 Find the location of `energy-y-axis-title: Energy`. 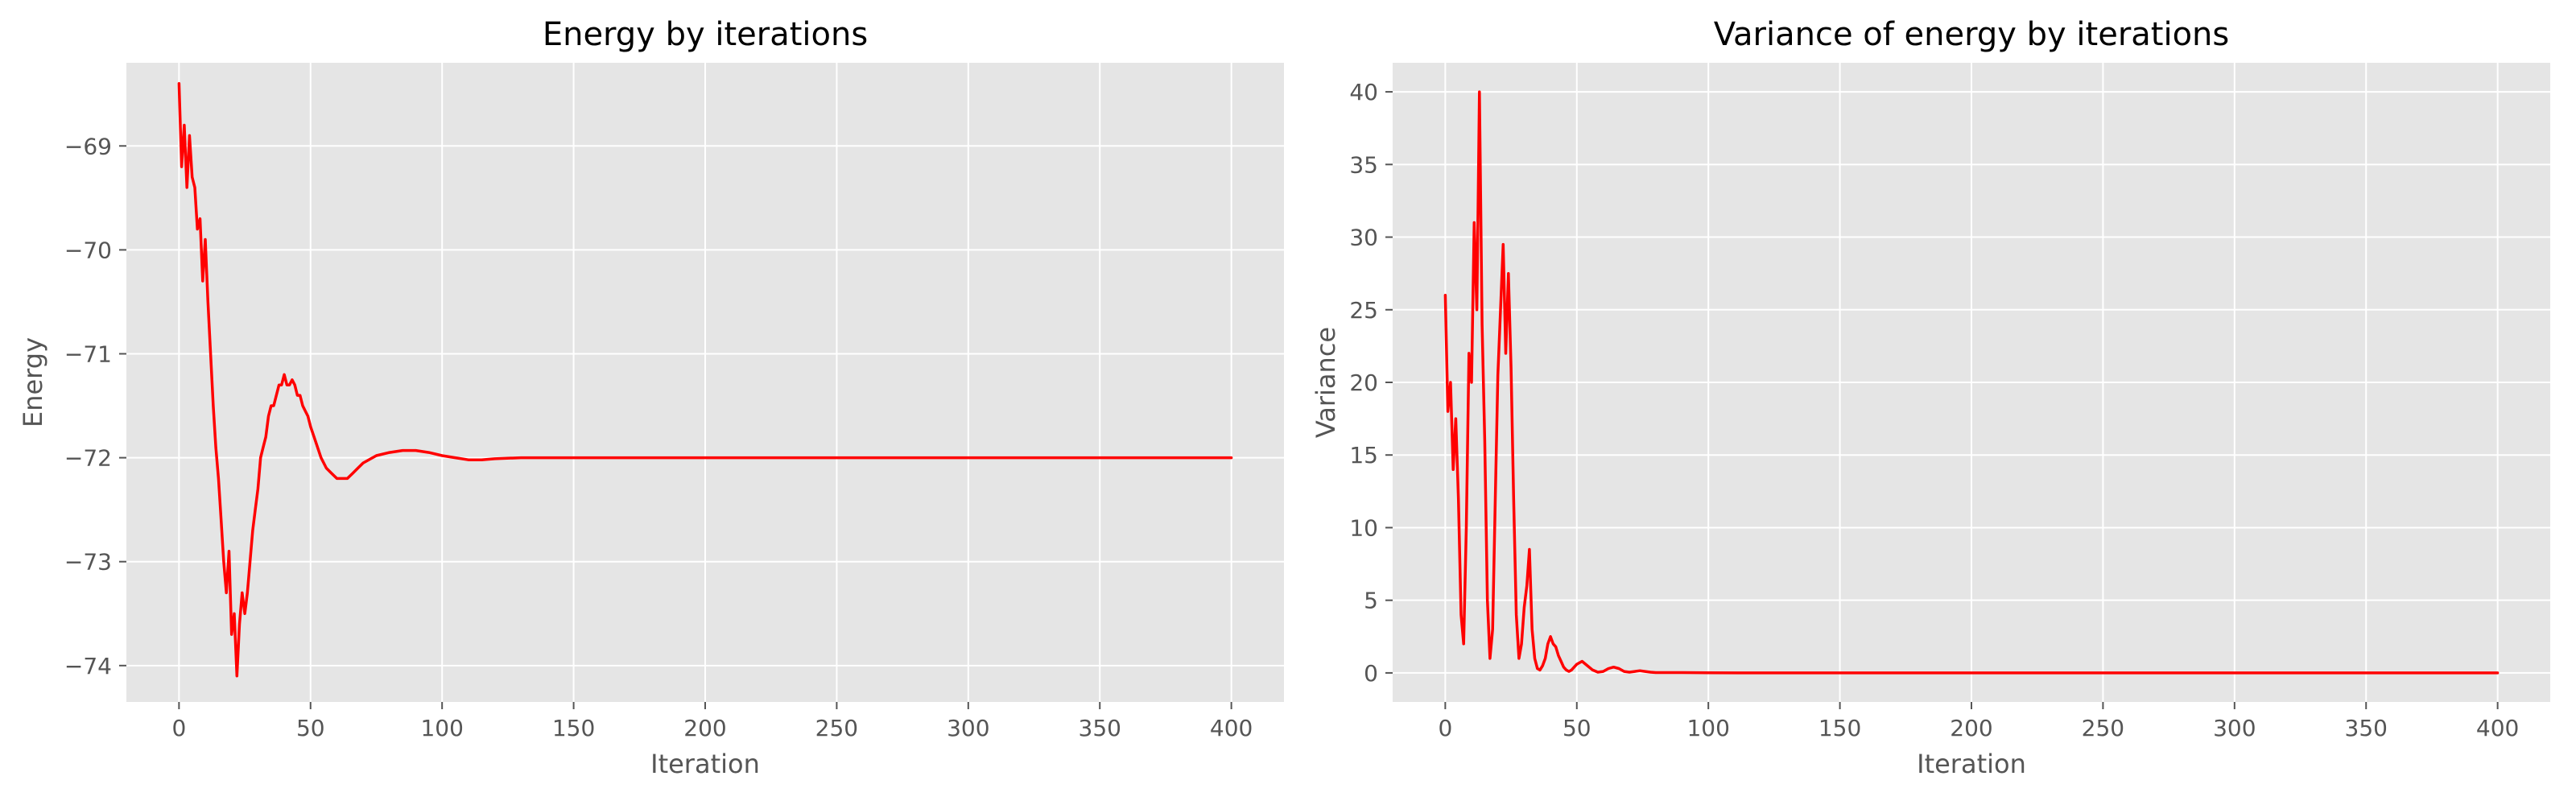

energy-y-axis-title: Energy is located at coordinates (33, 382).